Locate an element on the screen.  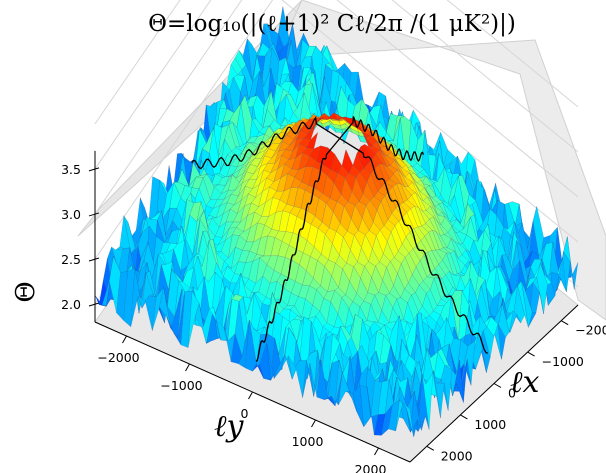
z-tick-label: 2.0 is located at coordinates (71, 304).